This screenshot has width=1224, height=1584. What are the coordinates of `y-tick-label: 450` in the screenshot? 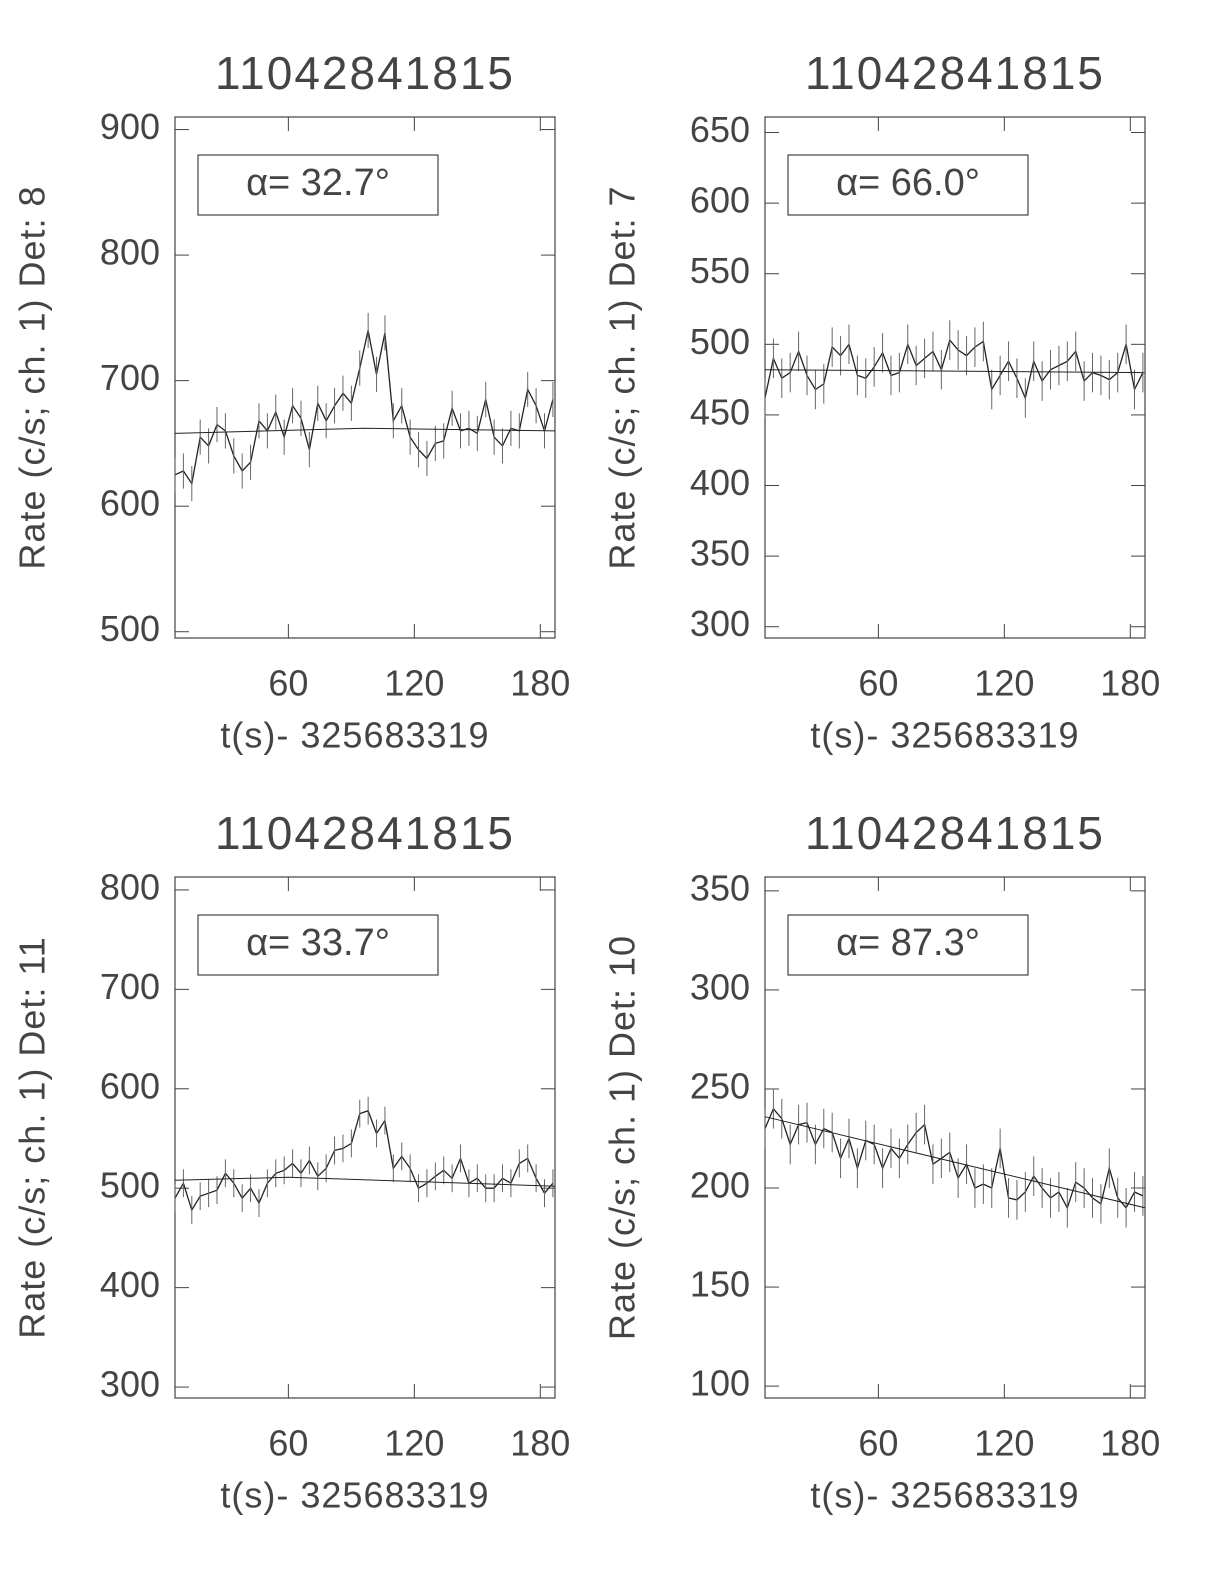 It's located at (720, 411).